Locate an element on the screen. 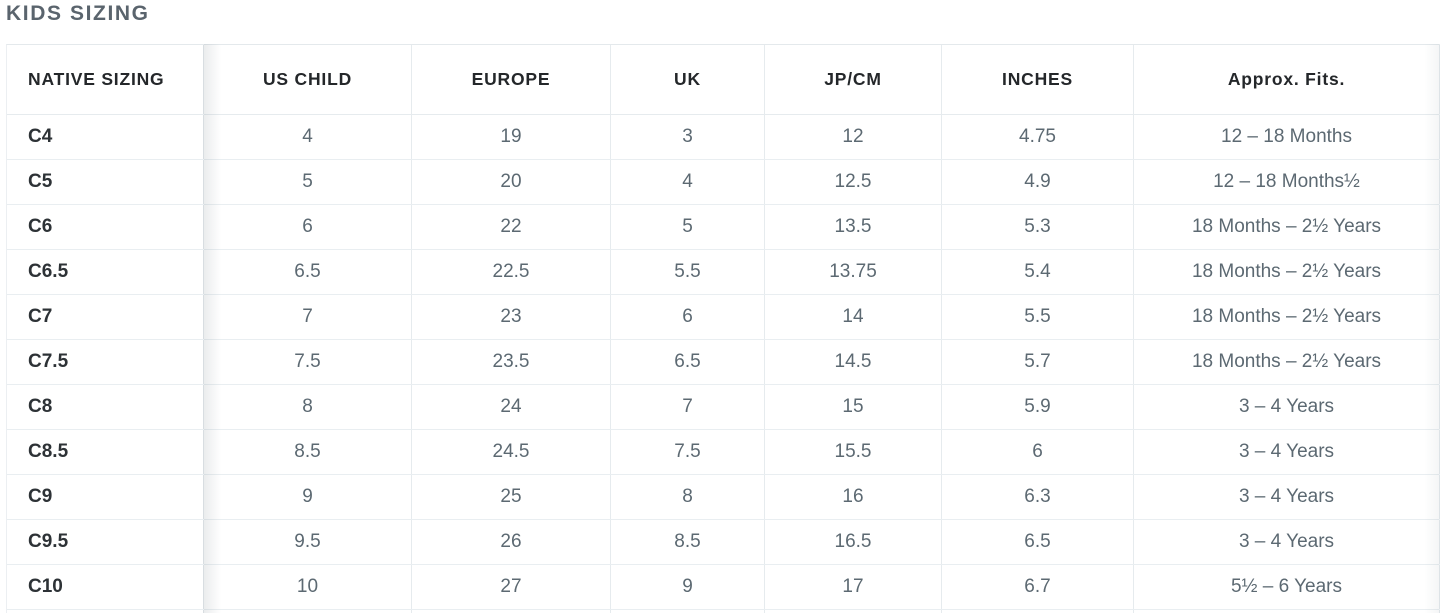 The image size is (1445, 613). cell-europe: 22 is located at coordinates (511, 227).